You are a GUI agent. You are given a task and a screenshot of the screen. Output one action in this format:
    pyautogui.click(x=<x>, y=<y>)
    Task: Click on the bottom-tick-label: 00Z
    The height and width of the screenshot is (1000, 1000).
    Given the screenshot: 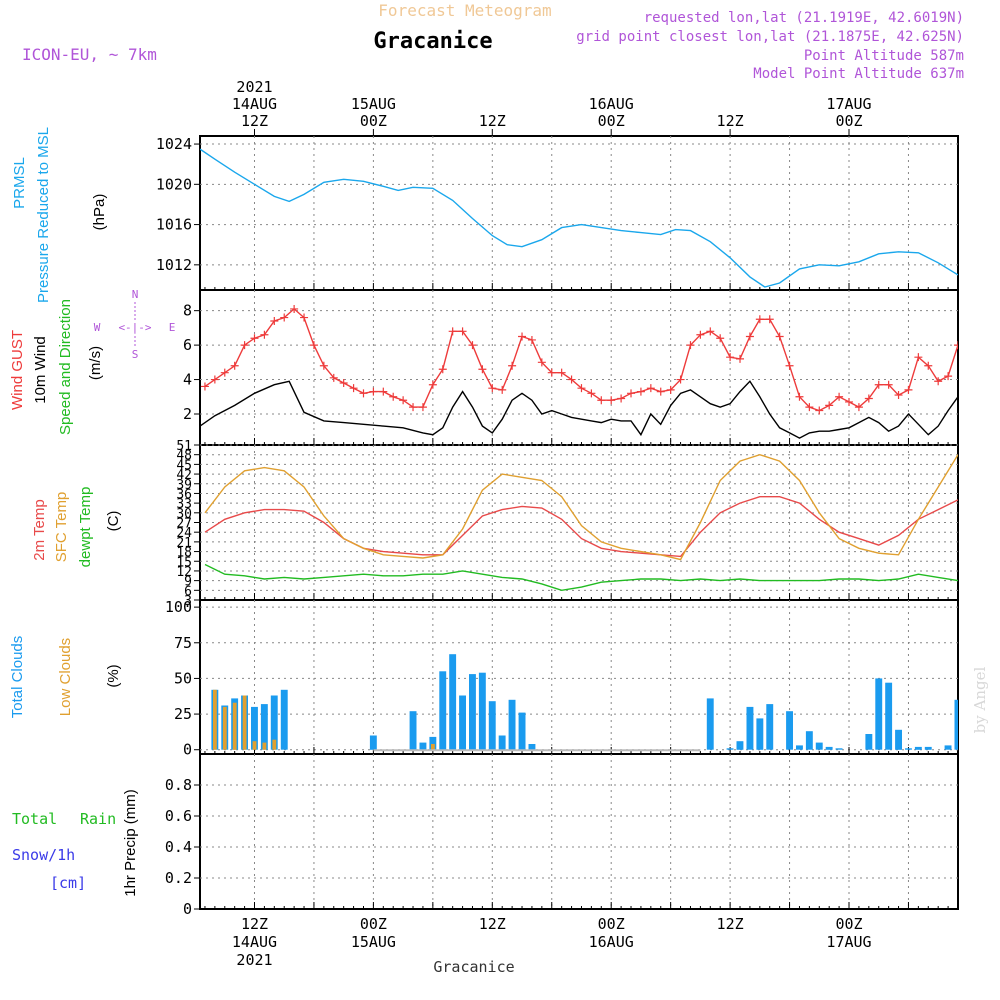 What is the action you would take?
    pyautogui.click(x=848, y=924)
    